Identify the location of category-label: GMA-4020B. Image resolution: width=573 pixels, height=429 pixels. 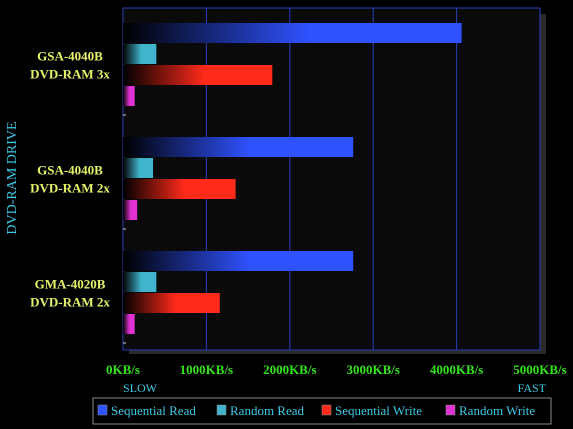
(70, 284).